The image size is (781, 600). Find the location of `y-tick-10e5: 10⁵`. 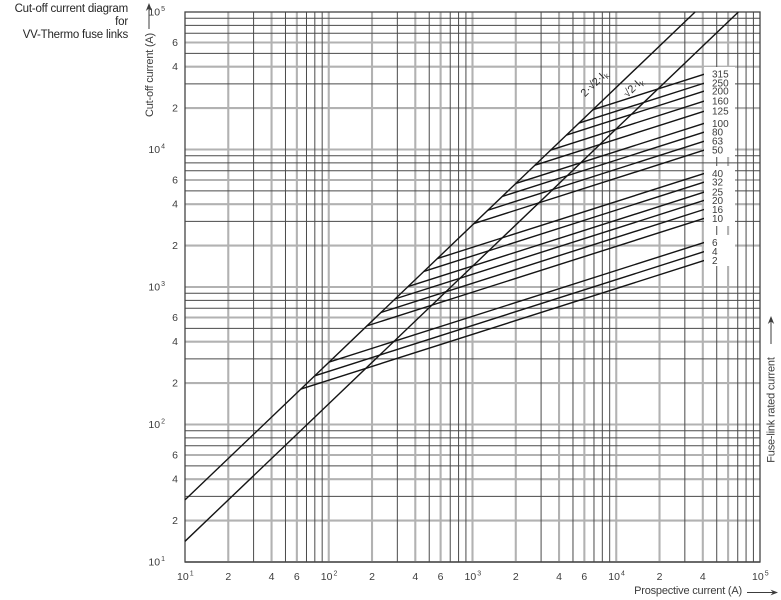

y-tick-10e5: 10⁵ is located at coordinates (156, 12).